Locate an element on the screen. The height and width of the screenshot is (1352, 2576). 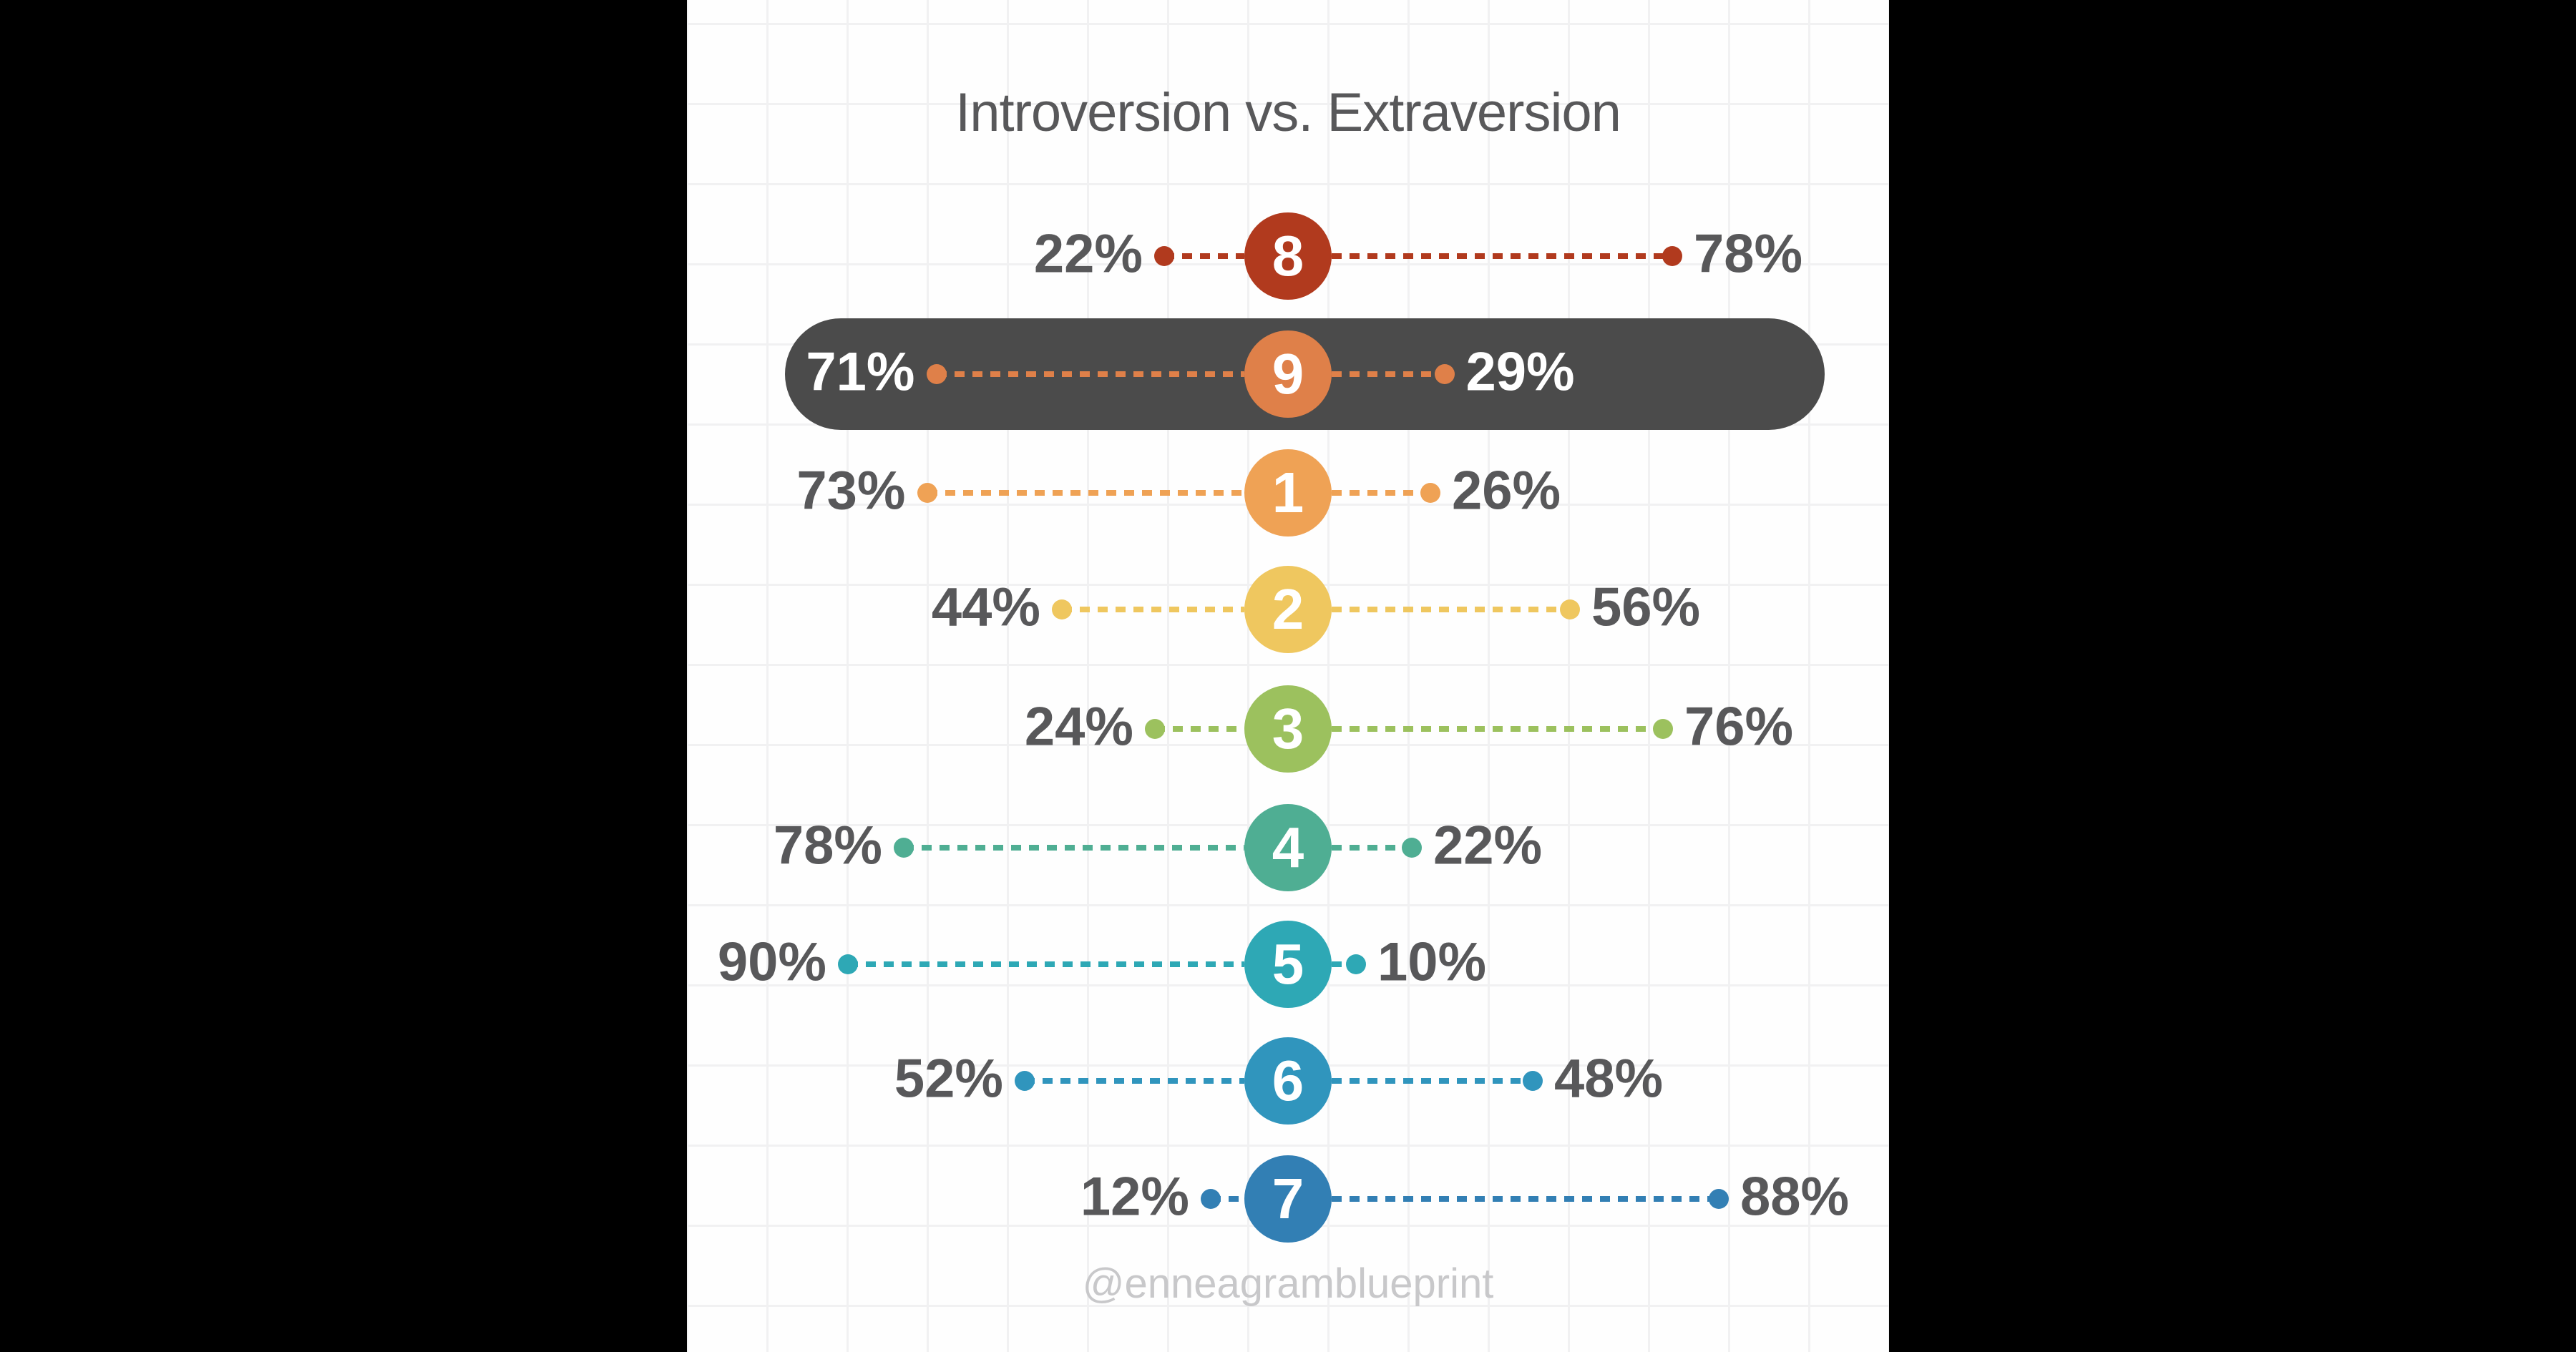
type-circle-2: 2 is located at coordinates (1288, 610).